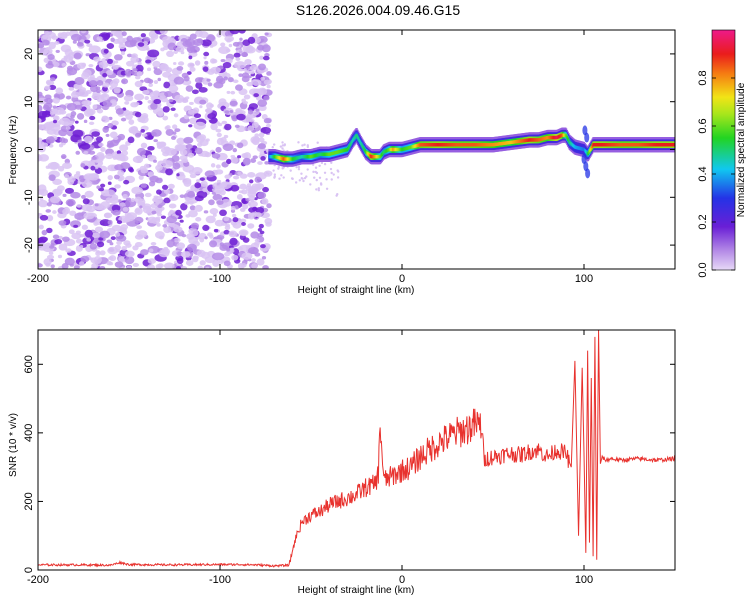  What do you see at coordinates (29, 364) in the screenshot?
I see `snr-y-tick-label: 600` at bounding box center [29, 364].